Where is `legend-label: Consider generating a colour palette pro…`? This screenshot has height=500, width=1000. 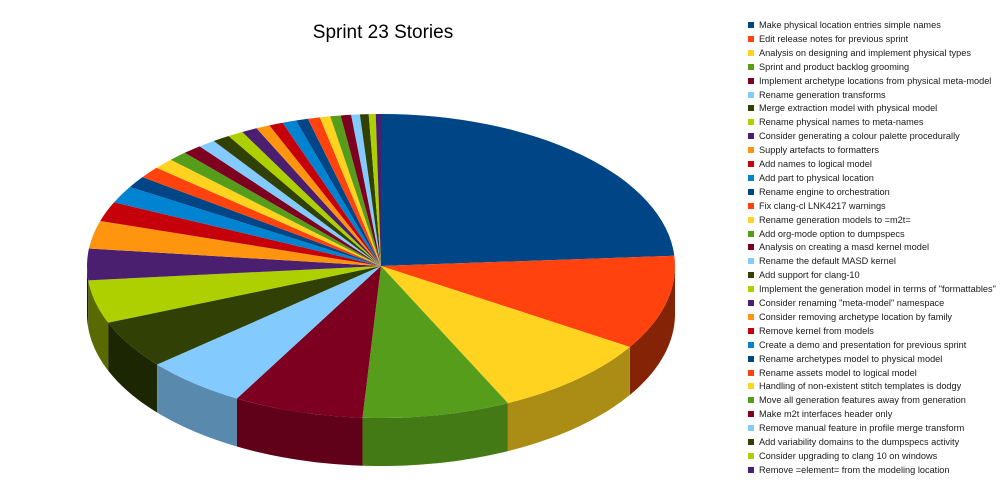
legend-label: Consider generating a colour palette pro… is located at coordinates (859, 136).